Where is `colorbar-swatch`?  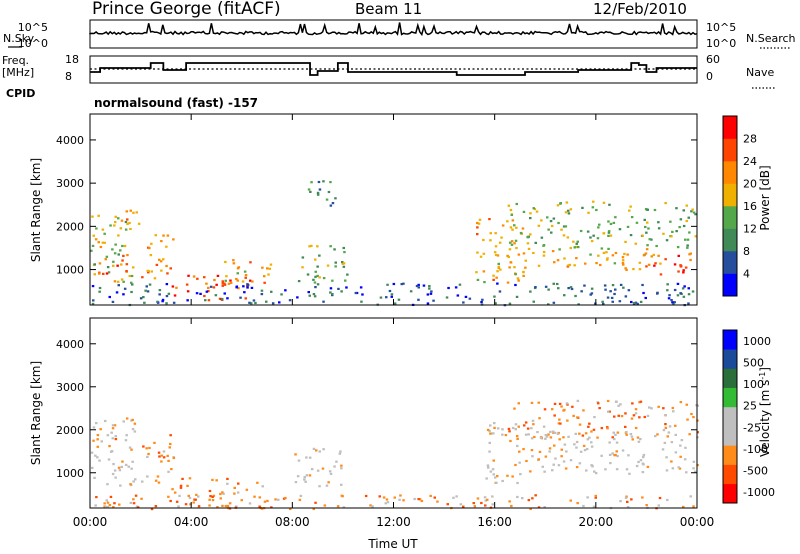 colorbar-swatch is located at coordinates (730, 474).